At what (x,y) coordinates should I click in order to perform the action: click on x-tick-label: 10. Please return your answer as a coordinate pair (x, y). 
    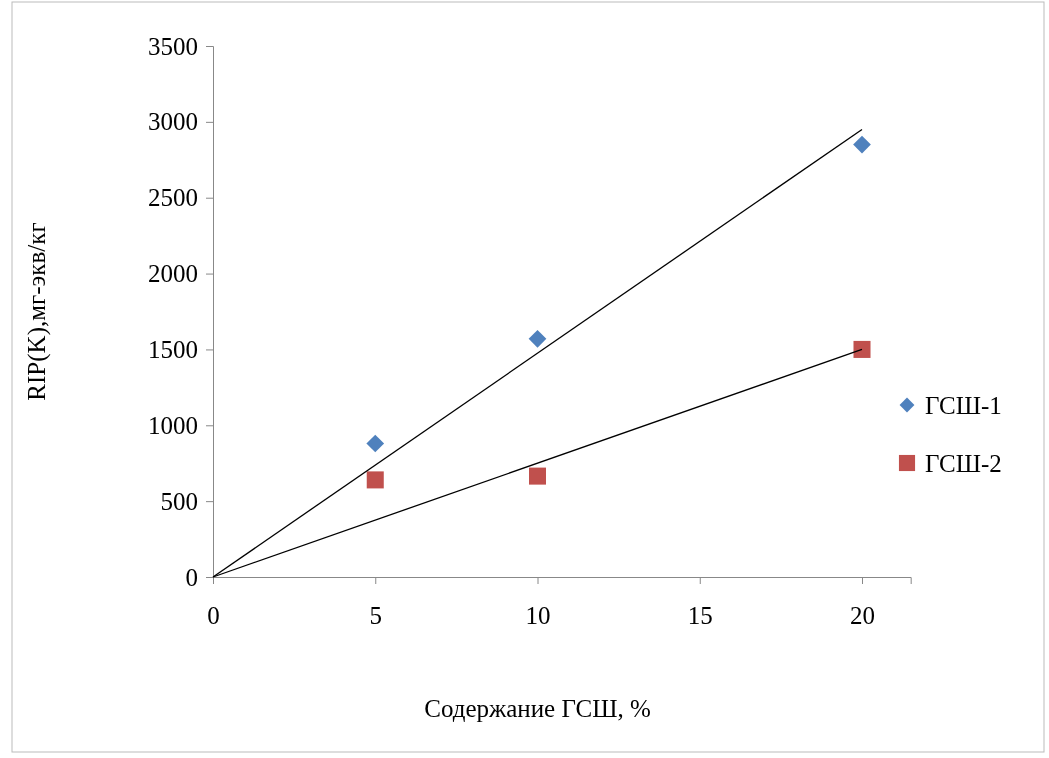
    Looking at the image, I should click on (538, 615).